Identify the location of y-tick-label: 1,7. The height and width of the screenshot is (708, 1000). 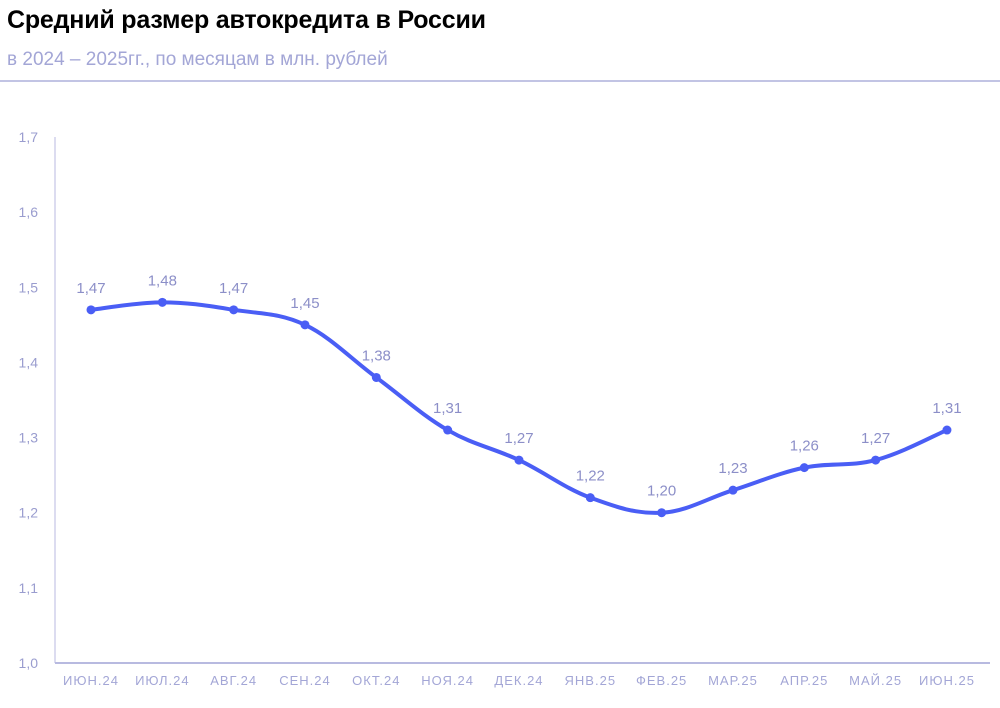
(29, 137).